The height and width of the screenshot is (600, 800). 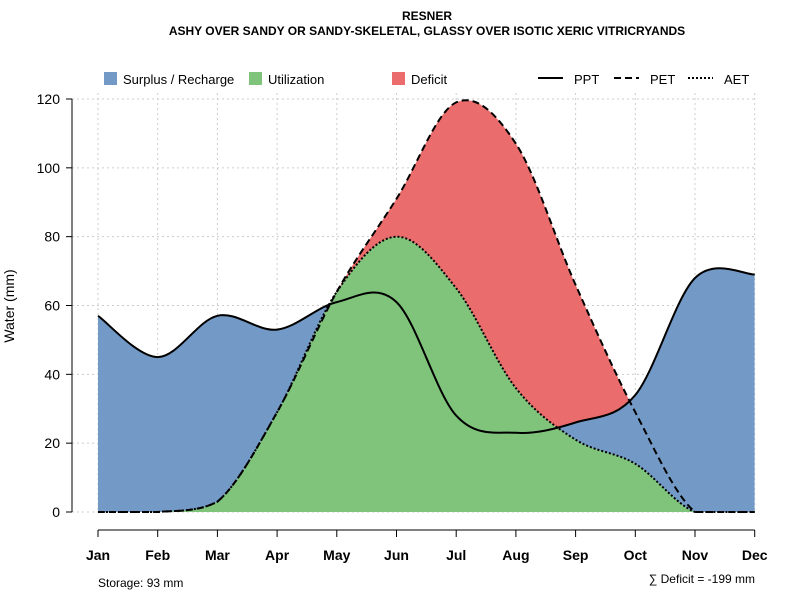 What do you see at coordinates (140, 583) in the screenshot?
I see `storage-annotation: Storage: 93 mm` at bounding box center [140, 583].